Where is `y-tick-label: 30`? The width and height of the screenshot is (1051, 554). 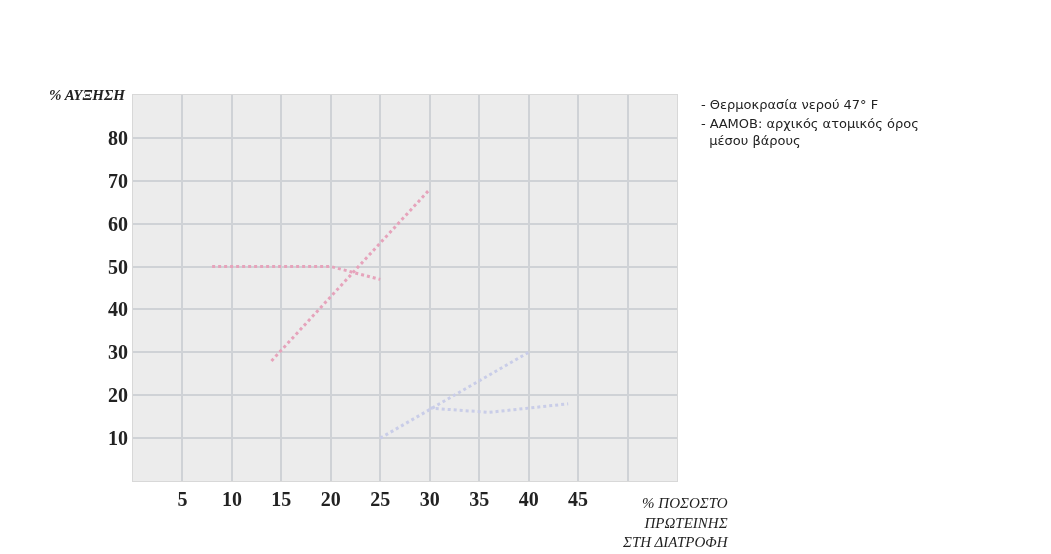 y-tick-label: 30 is located at coordinates (118, 352).